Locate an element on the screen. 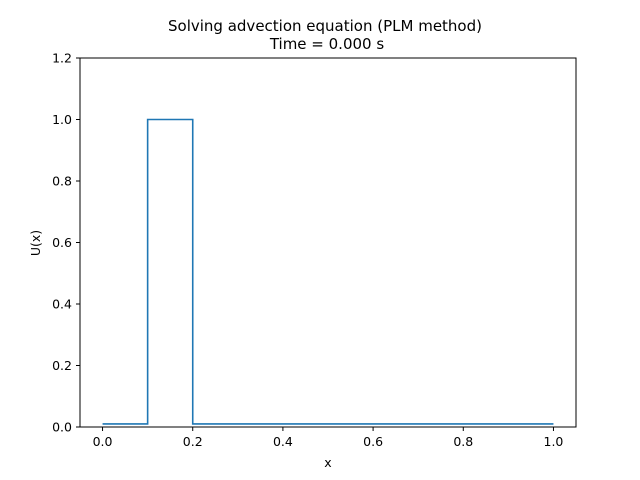 This screenshot has width=640, height=480. chart-subtitle: Time = 0.000 s is located at coordinates (327, 44).